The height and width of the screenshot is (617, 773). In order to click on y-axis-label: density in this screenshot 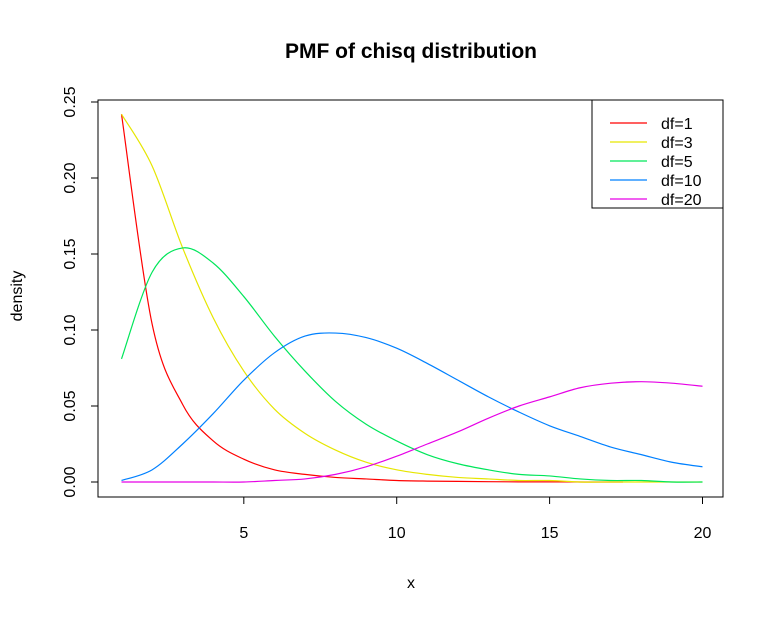, I will do `click(17, 296)`.